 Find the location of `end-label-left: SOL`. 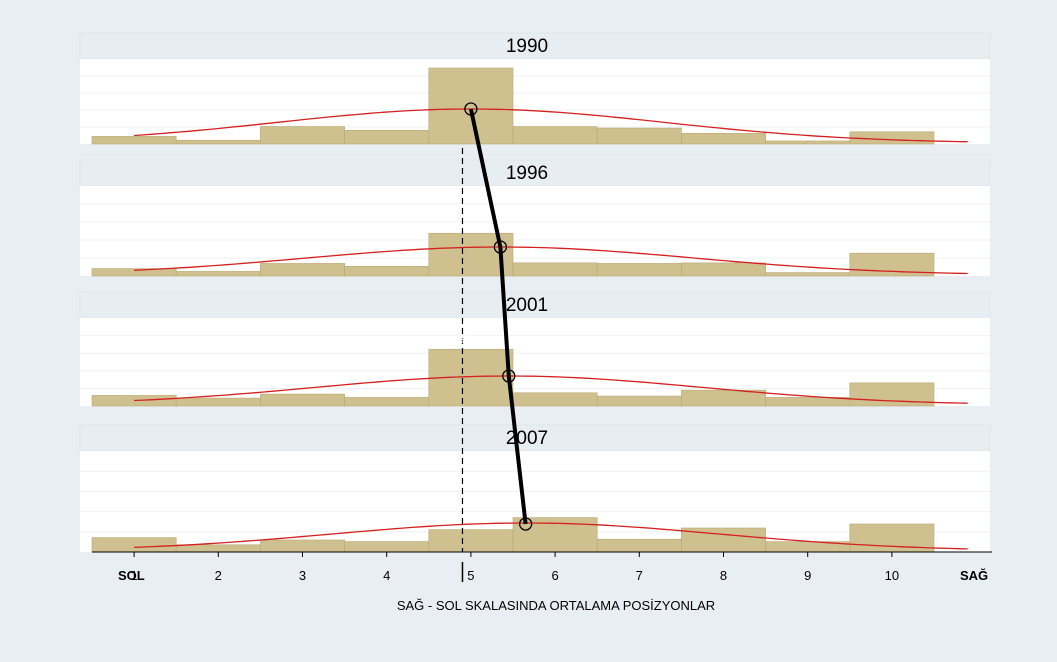

end-label-left: SOL is located at coordinates (131, 575).